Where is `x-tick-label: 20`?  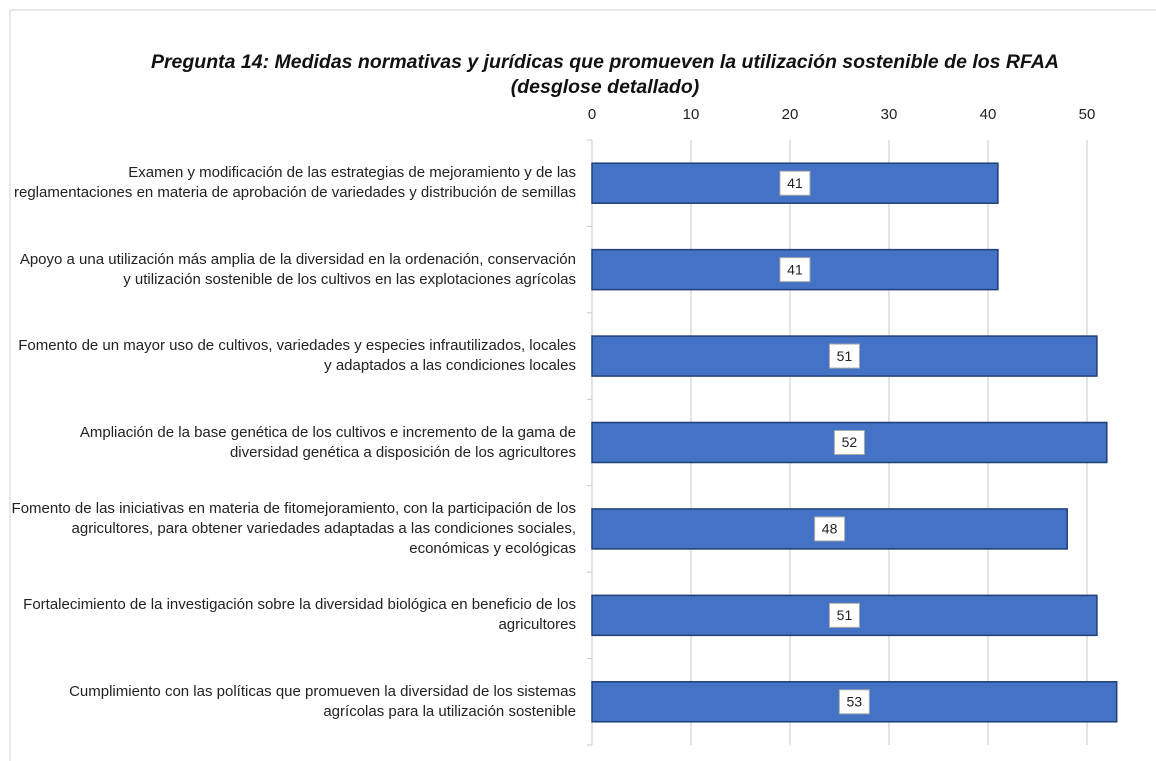
x-tick-label: 20 is located at coordinates (790, 114).